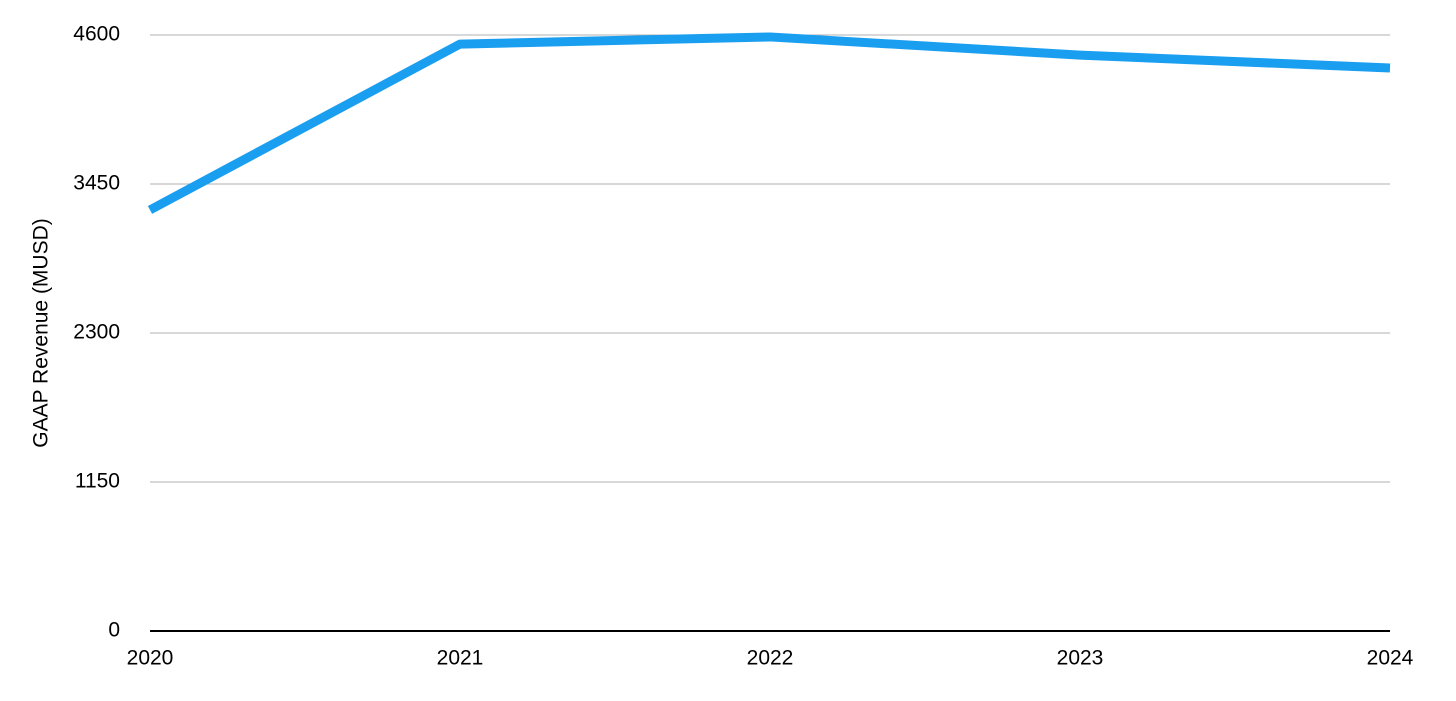 The image size is (1456, 701). I want to click on x-tick-label: 2020, so click(150, 658).